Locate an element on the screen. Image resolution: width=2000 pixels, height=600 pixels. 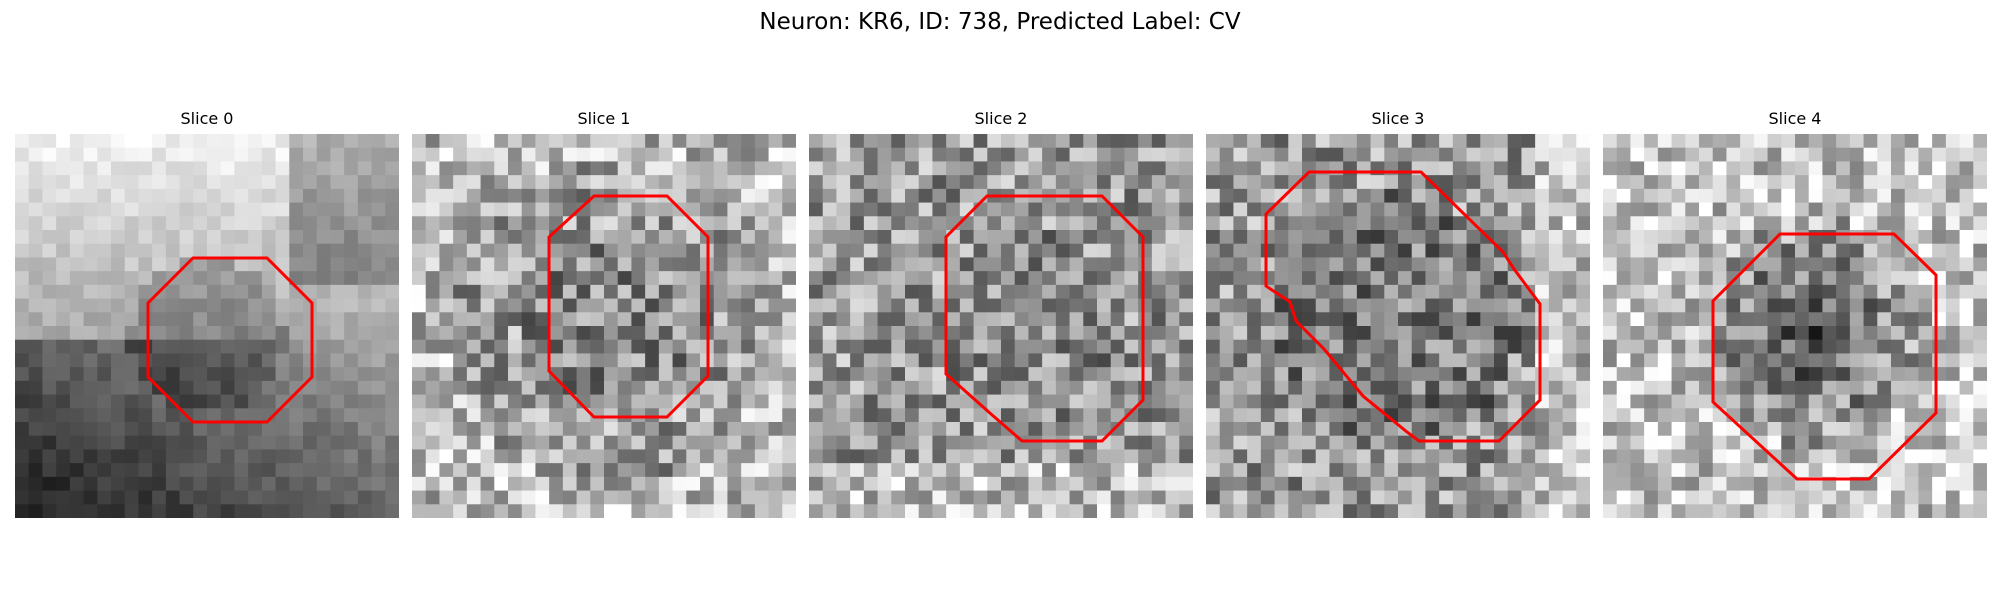
slice-panel-3: Slice 3 is located at coordinates (1398, 313).